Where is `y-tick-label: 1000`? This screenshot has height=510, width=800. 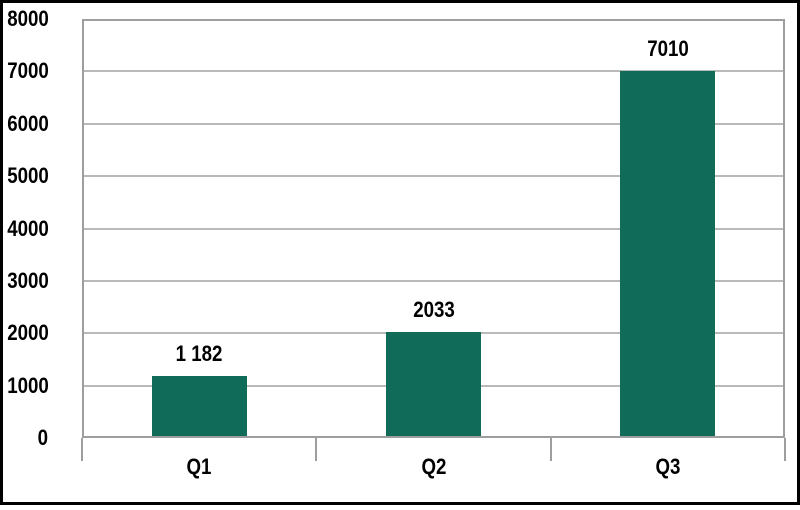
y-tick-label: 1000 is located at coordinates (28, 385).